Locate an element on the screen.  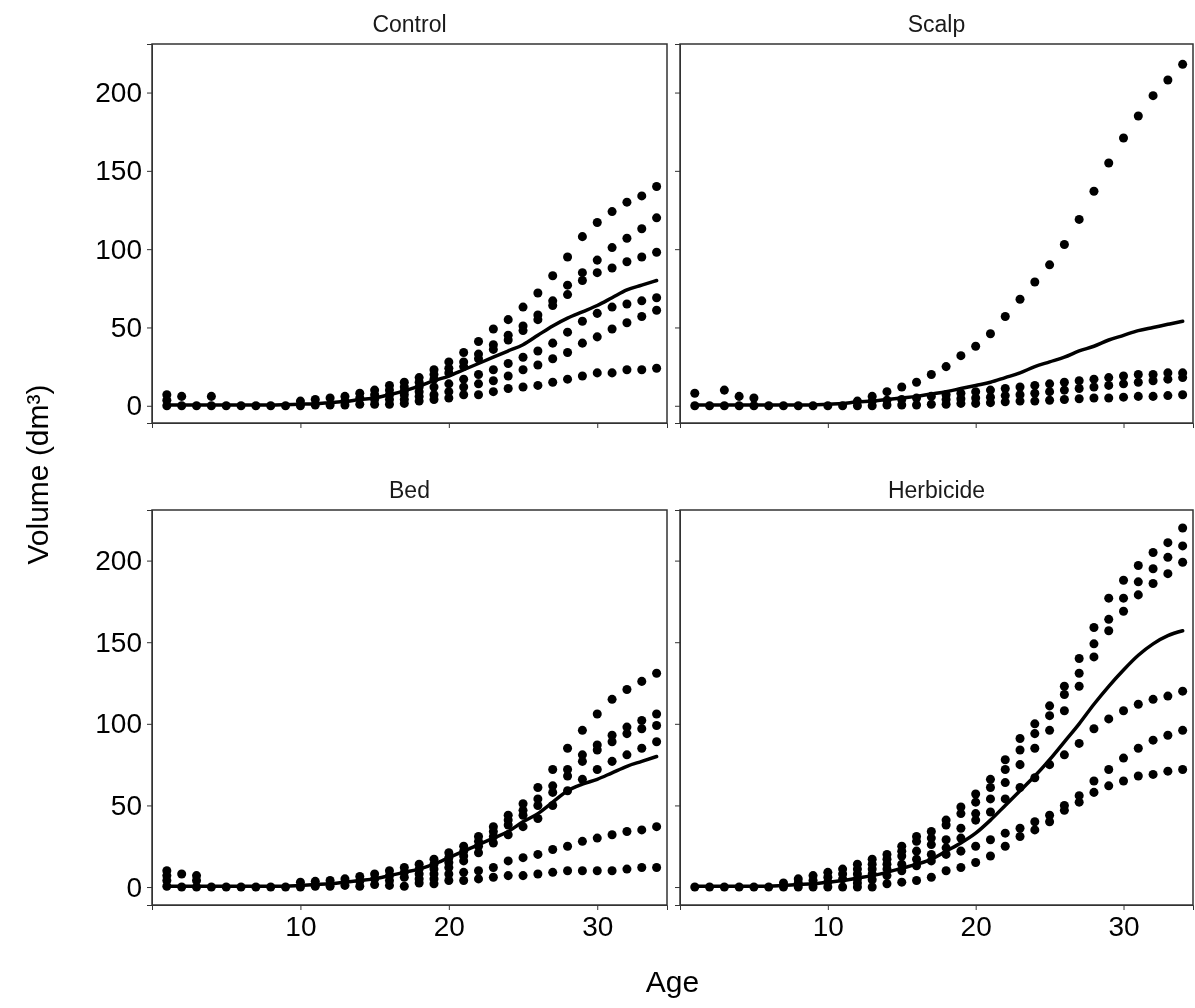
chart-title: Control is located at coordinates (409, 24).